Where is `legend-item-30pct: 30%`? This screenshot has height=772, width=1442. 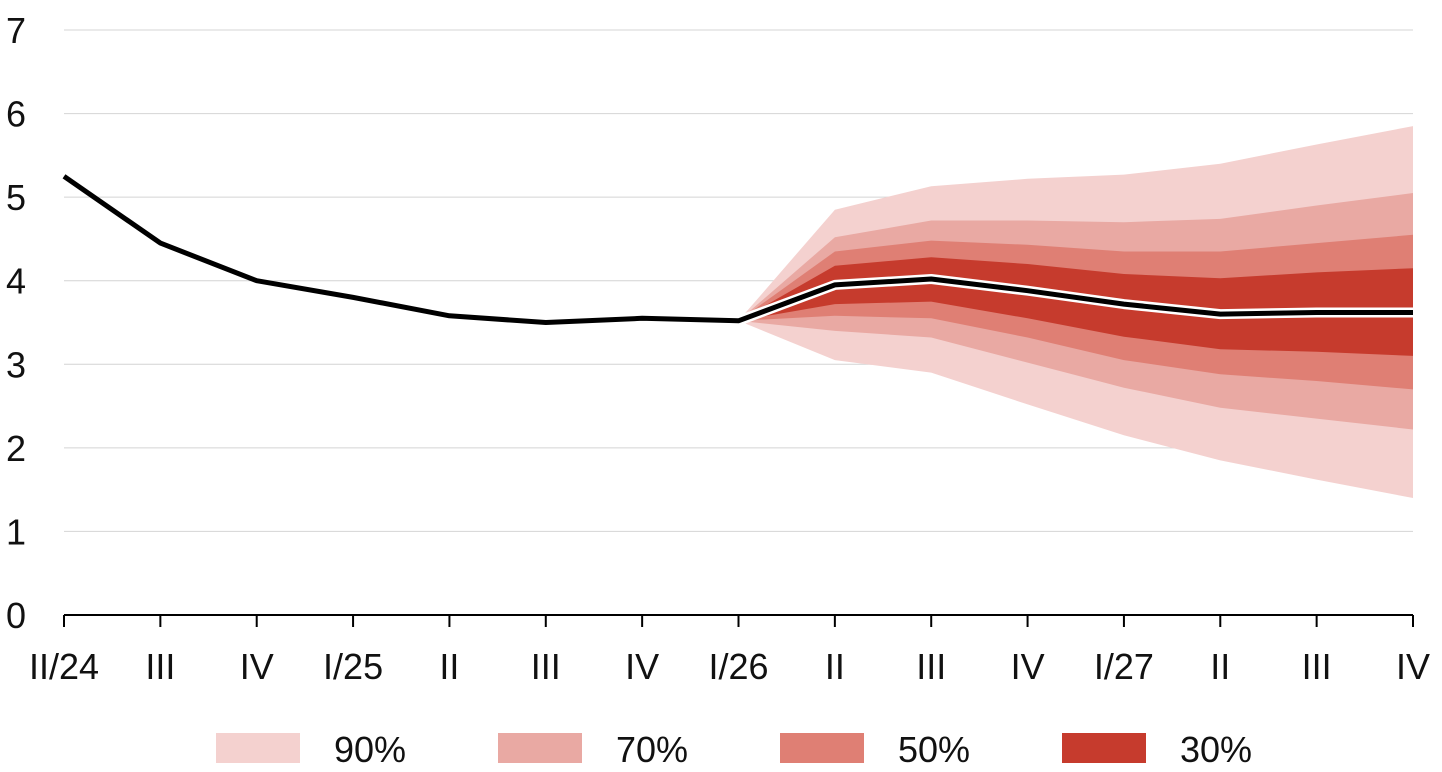
legend-item-30pct: 30% is located at coordinates (1157, 749).